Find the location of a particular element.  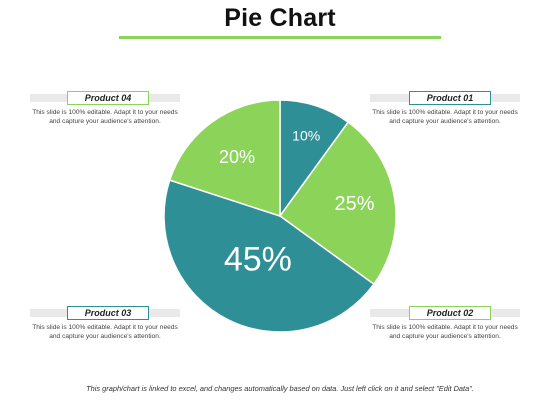

pie-slice-label-3: 45% is located at coordinates (258, 259).